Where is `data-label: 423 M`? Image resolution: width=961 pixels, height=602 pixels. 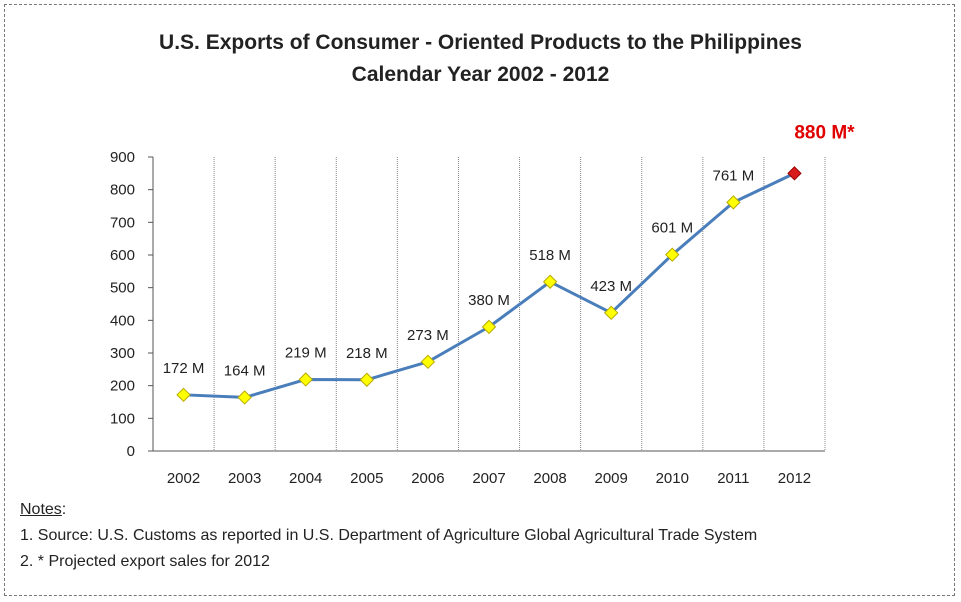
data-label: 423 M is located at coordinates (611, 286).